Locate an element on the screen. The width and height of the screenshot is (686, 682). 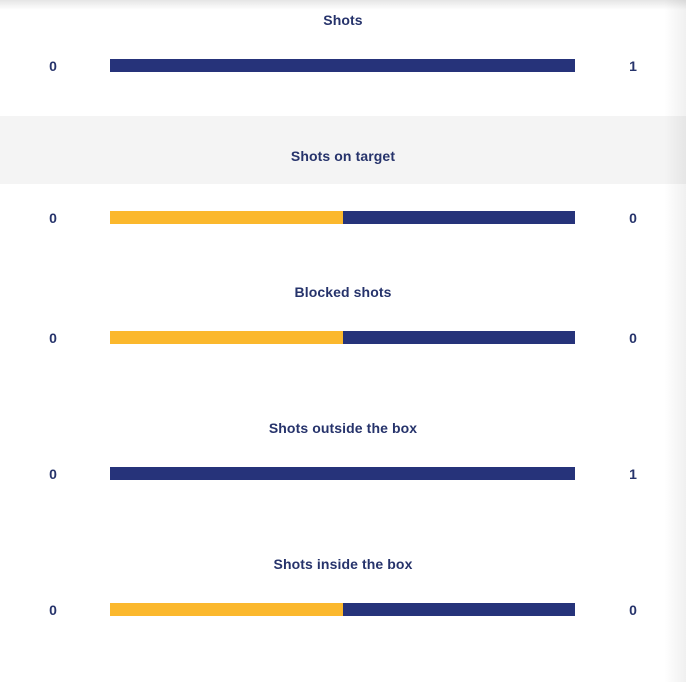
stat-label: Blocked shots is located at coordinates (343, 292).